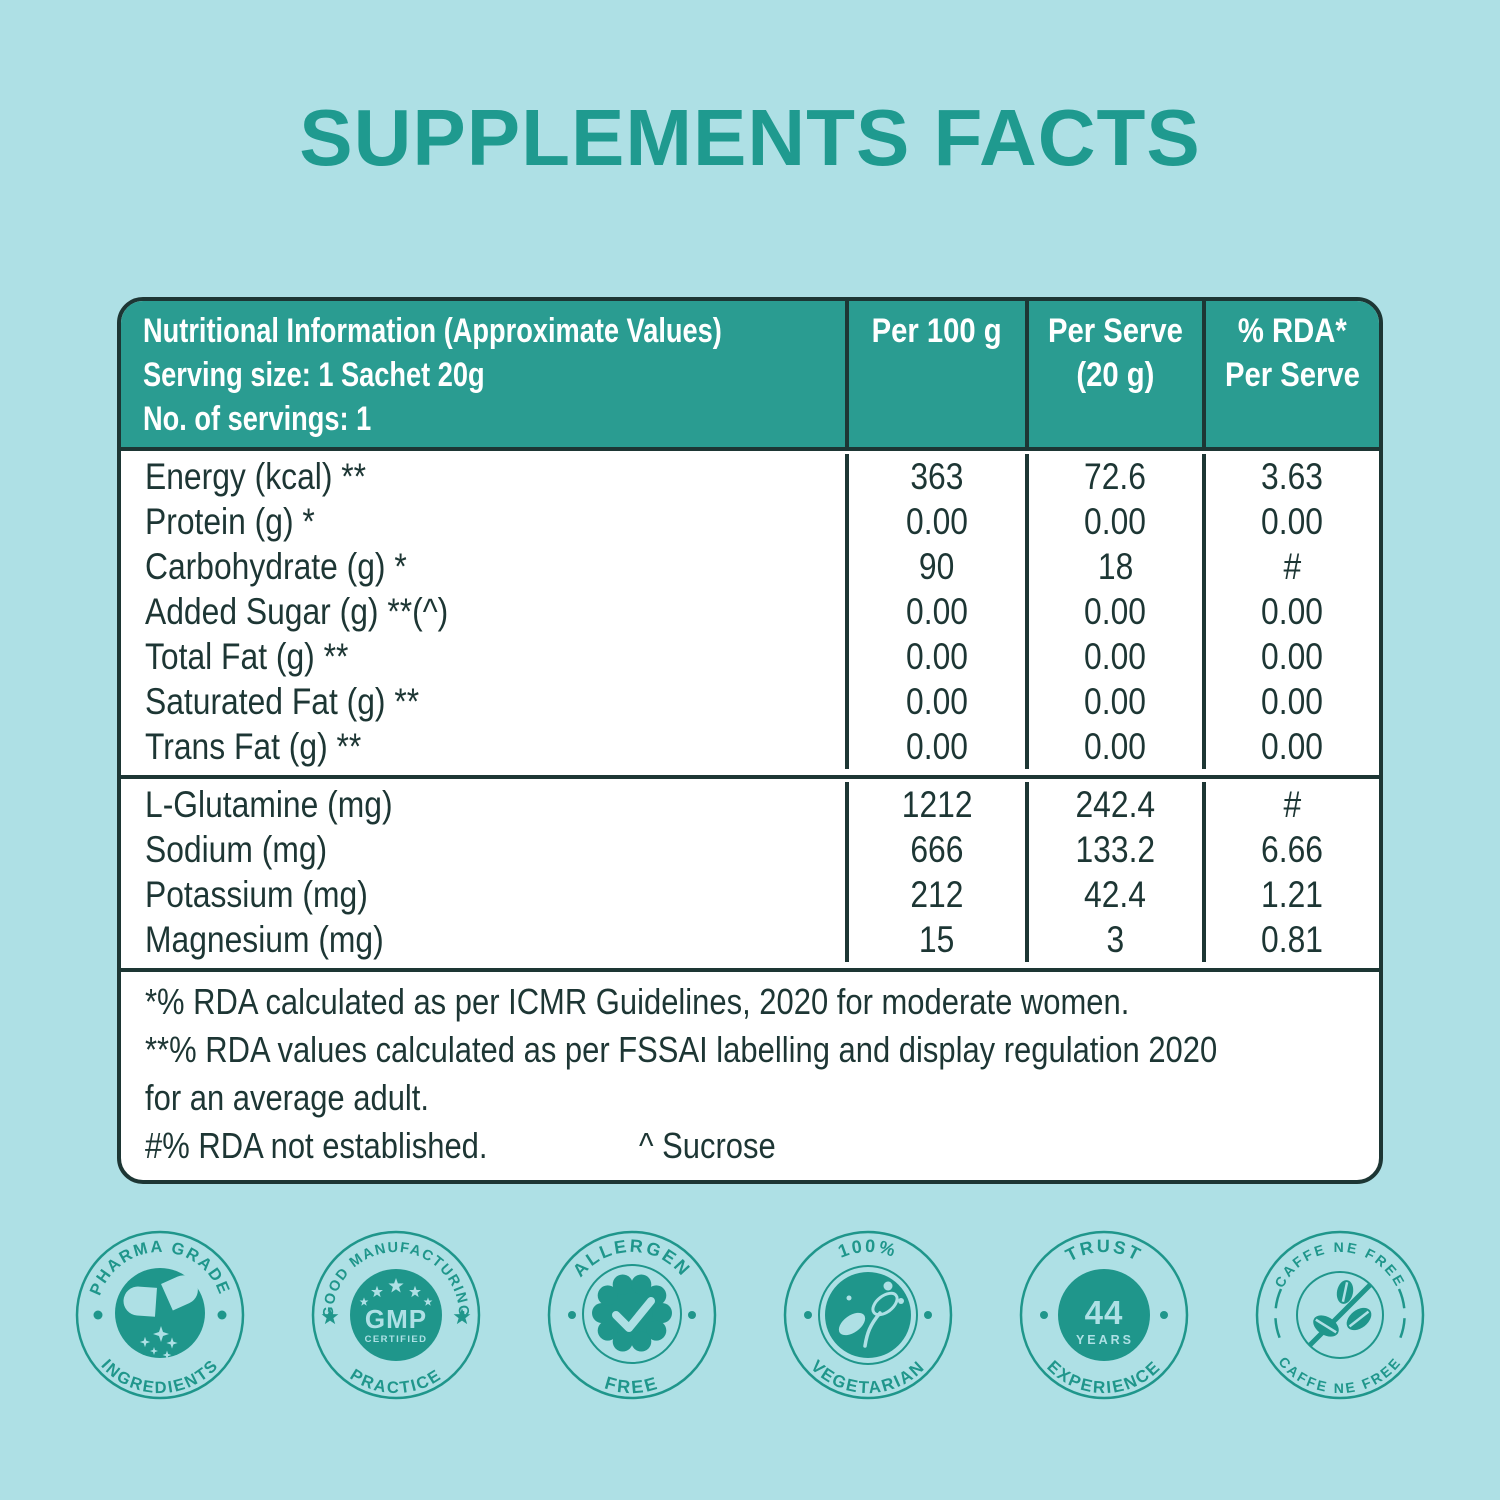 The image size is (1500, 1500). I want to click on plant-icon, so click(868, 1315).